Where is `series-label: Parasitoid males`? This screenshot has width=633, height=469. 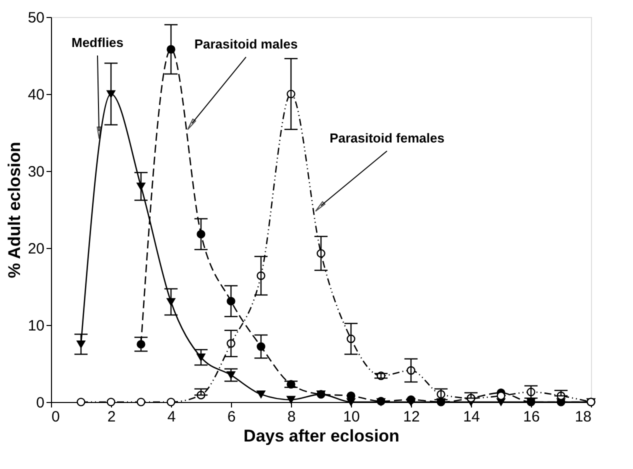 series-label: Parasitoid males is located at coordinates (246, 44).